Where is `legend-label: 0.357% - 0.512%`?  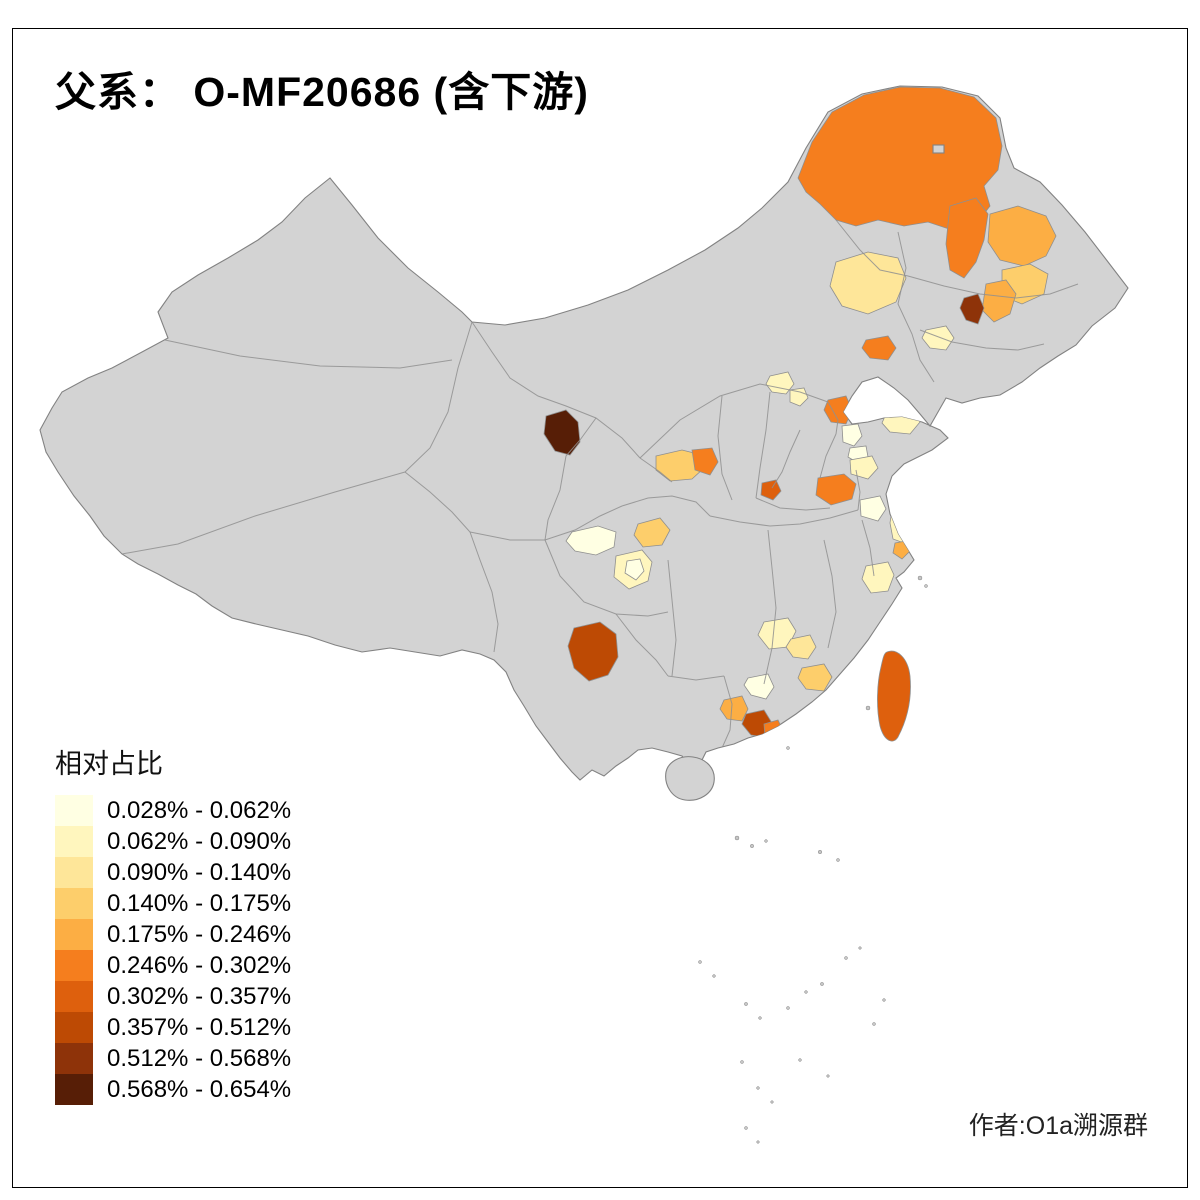
legend-label: 0.357% - 0.512% is located at coordinates (199, 1027).